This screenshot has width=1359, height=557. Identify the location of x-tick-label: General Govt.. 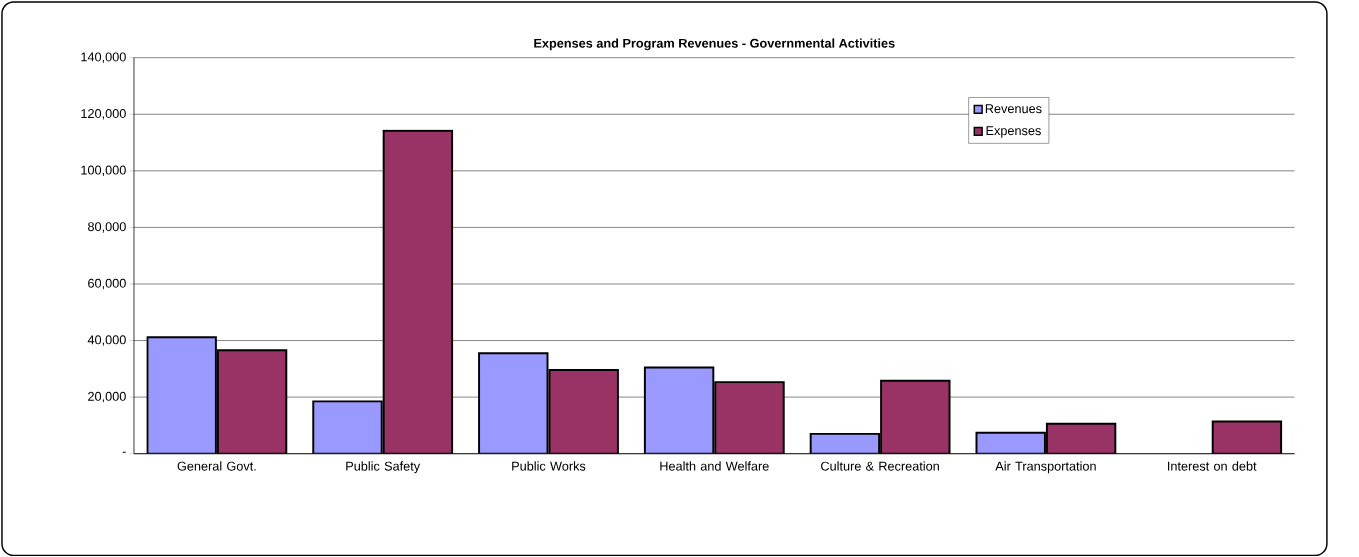
(216, 466).